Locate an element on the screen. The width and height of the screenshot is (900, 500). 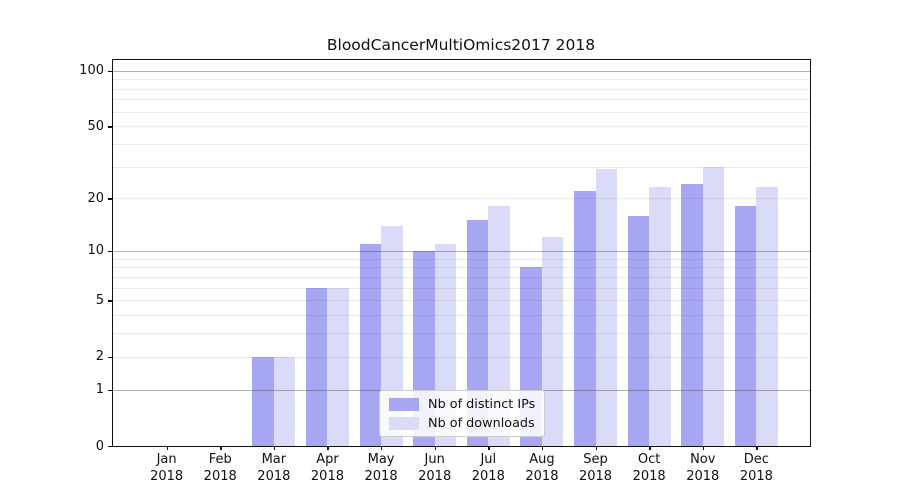
legend-entry: Nb of distinct IPs is located at coordinates (466, 404).